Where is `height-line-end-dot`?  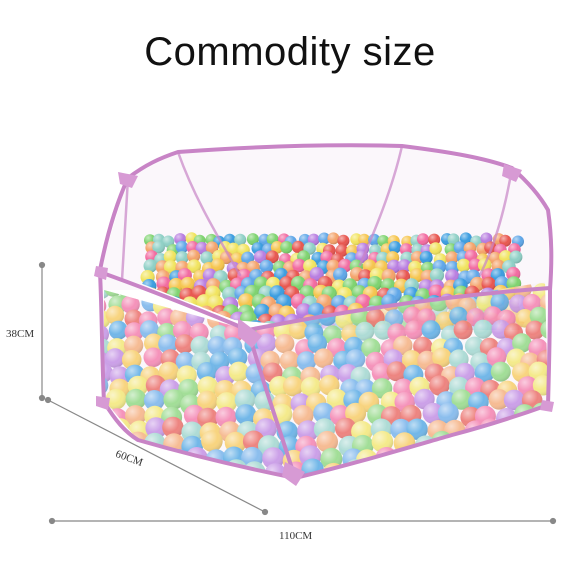 height-line-end-dot is located at coordinates (42, 398).